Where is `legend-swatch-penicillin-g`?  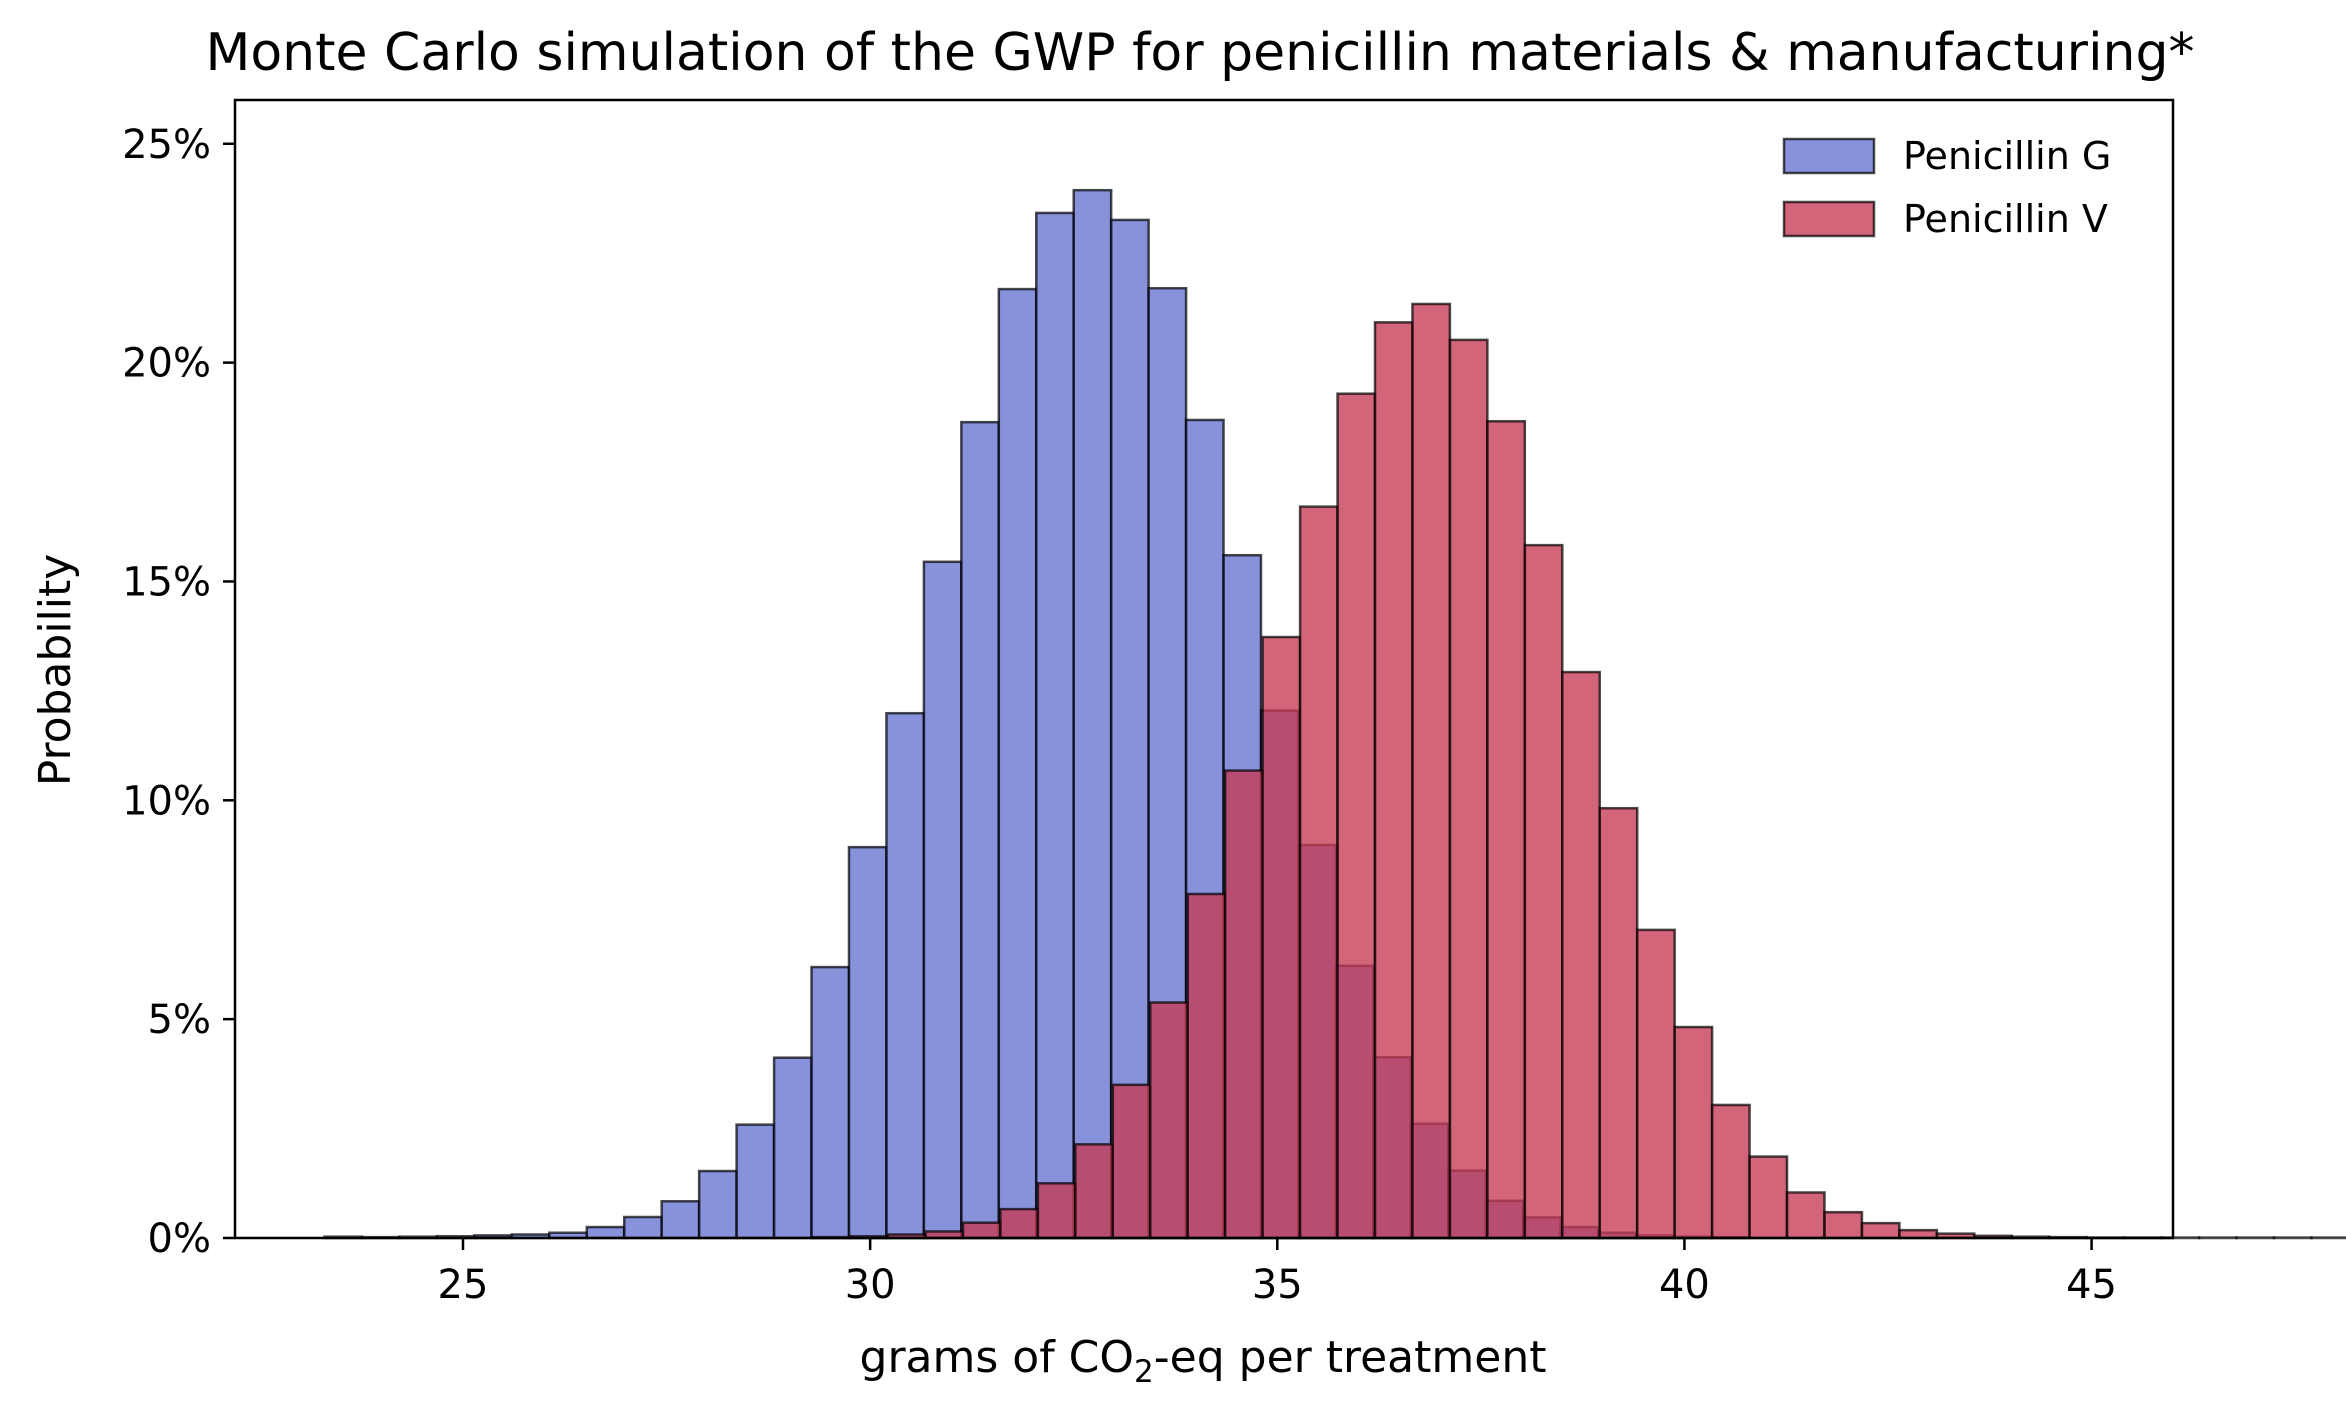
legend-swatch-penicillin-g is located at coordinates (1829, 156).